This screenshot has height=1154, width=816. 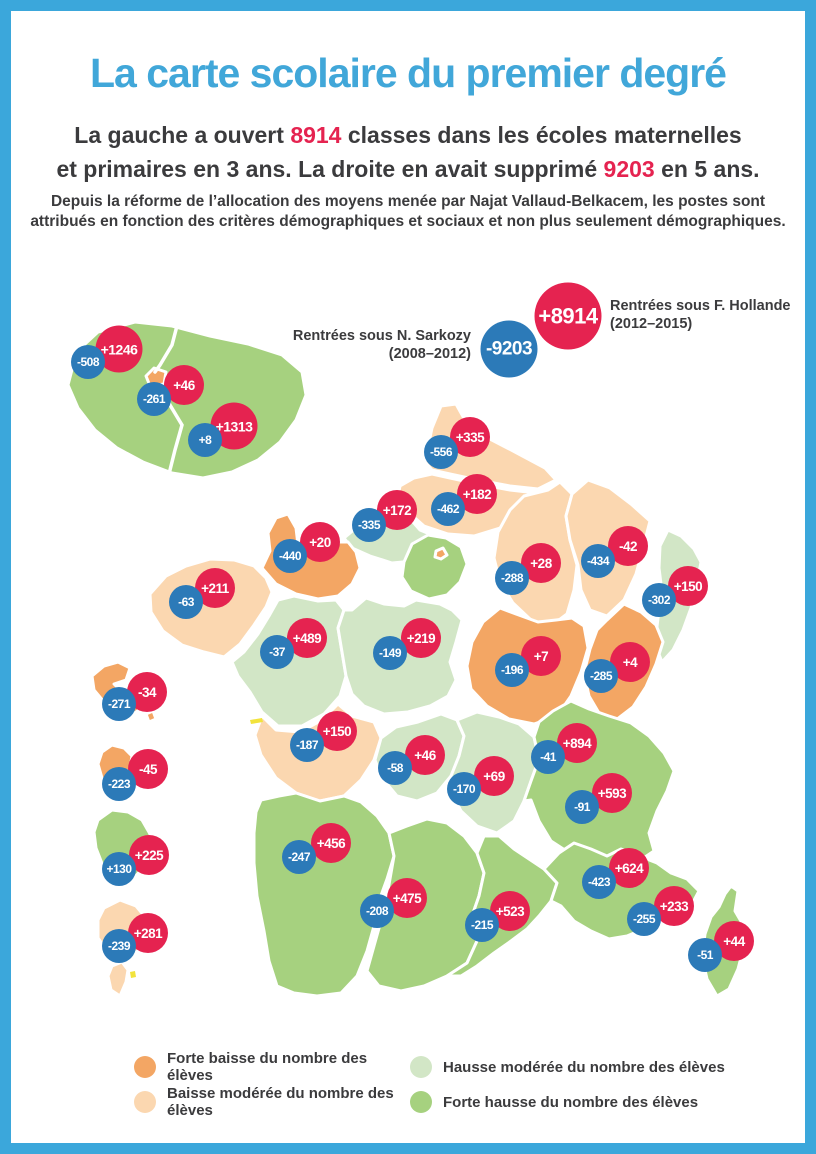 I want to click on badge-alsace-sarkozy: -302, so click(x=659, y=600).